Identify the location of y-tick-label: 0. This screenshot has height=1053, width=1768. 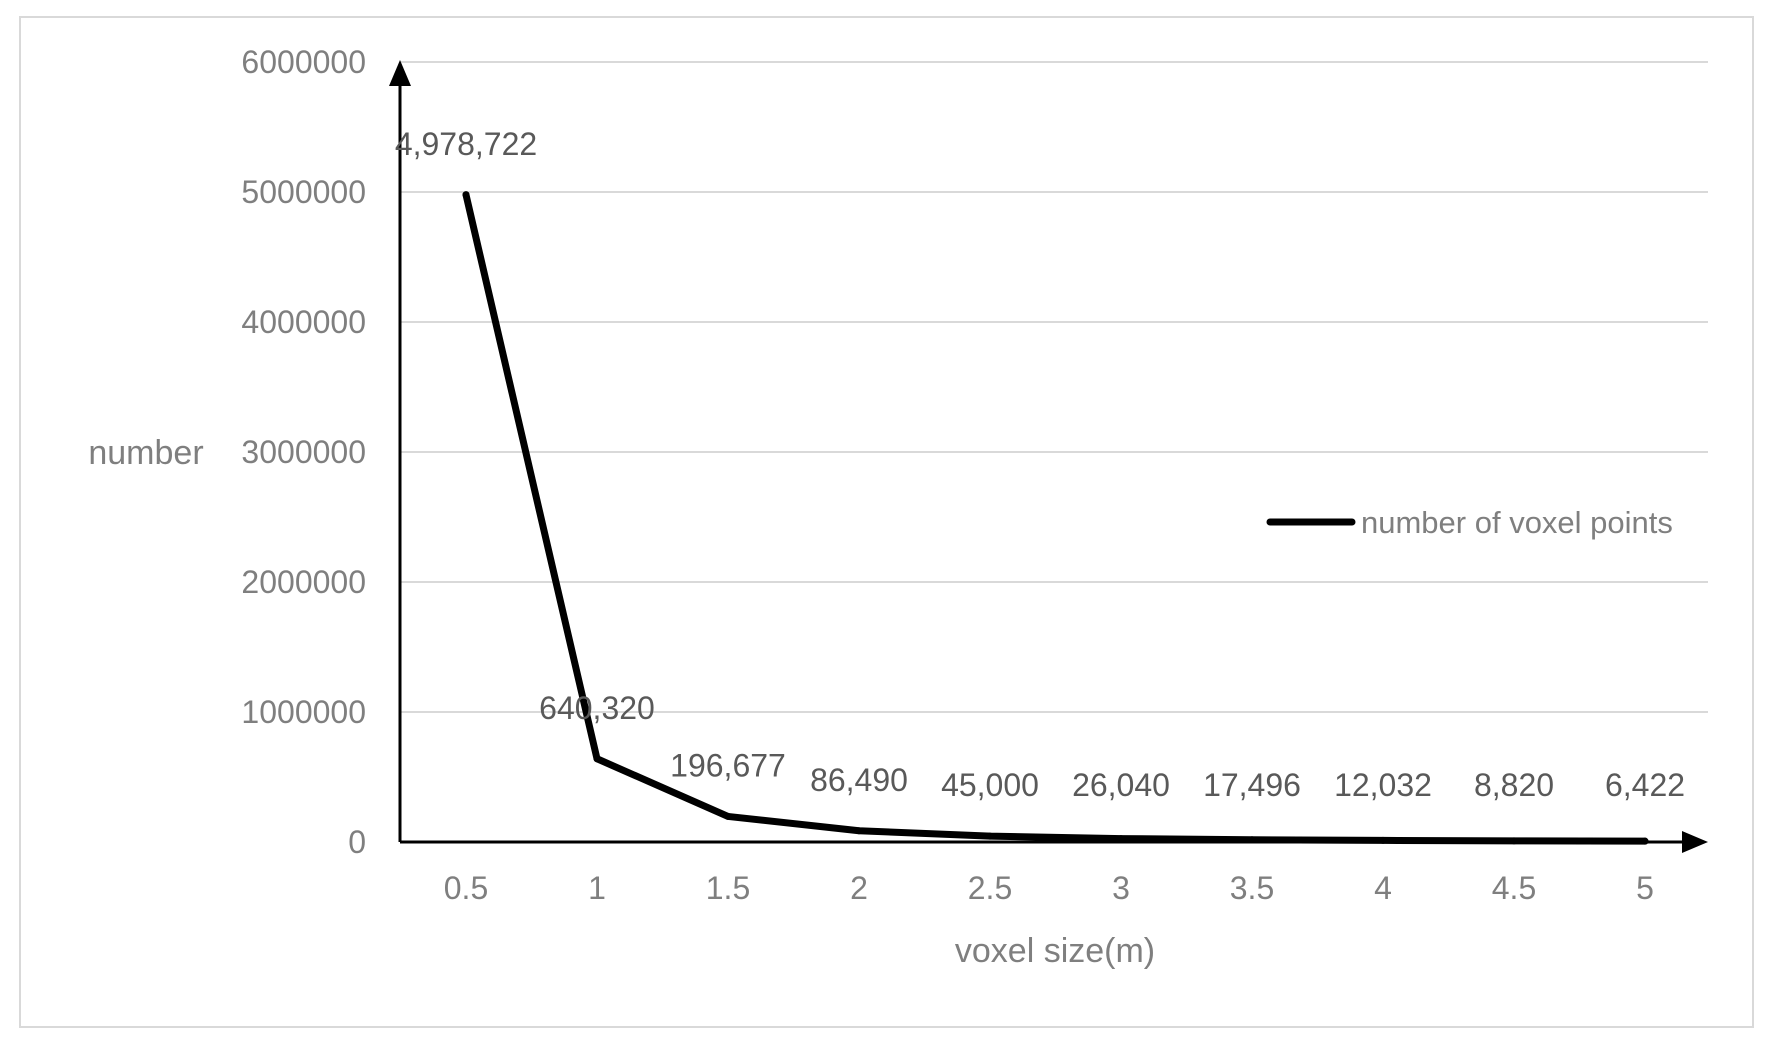
(357, 842).